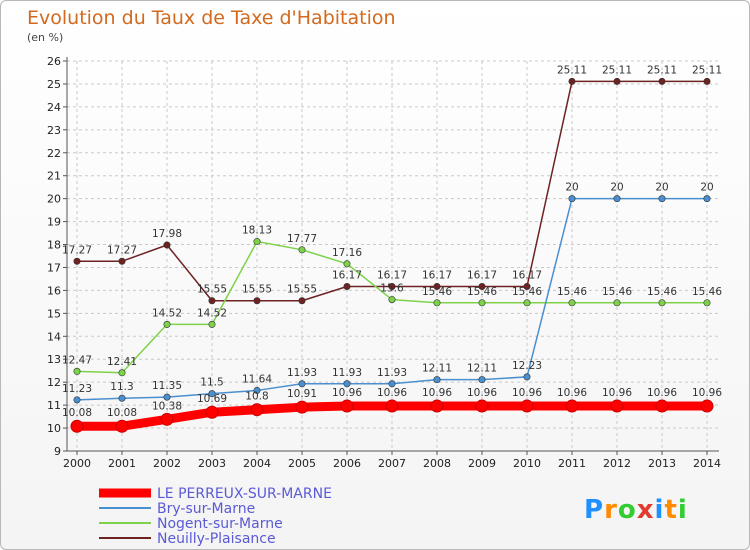 This screenshot has width=750, height=550. Describe the element at coordinates (392, 300) in the screenshot. I see `series-2-point-2007` at that location.